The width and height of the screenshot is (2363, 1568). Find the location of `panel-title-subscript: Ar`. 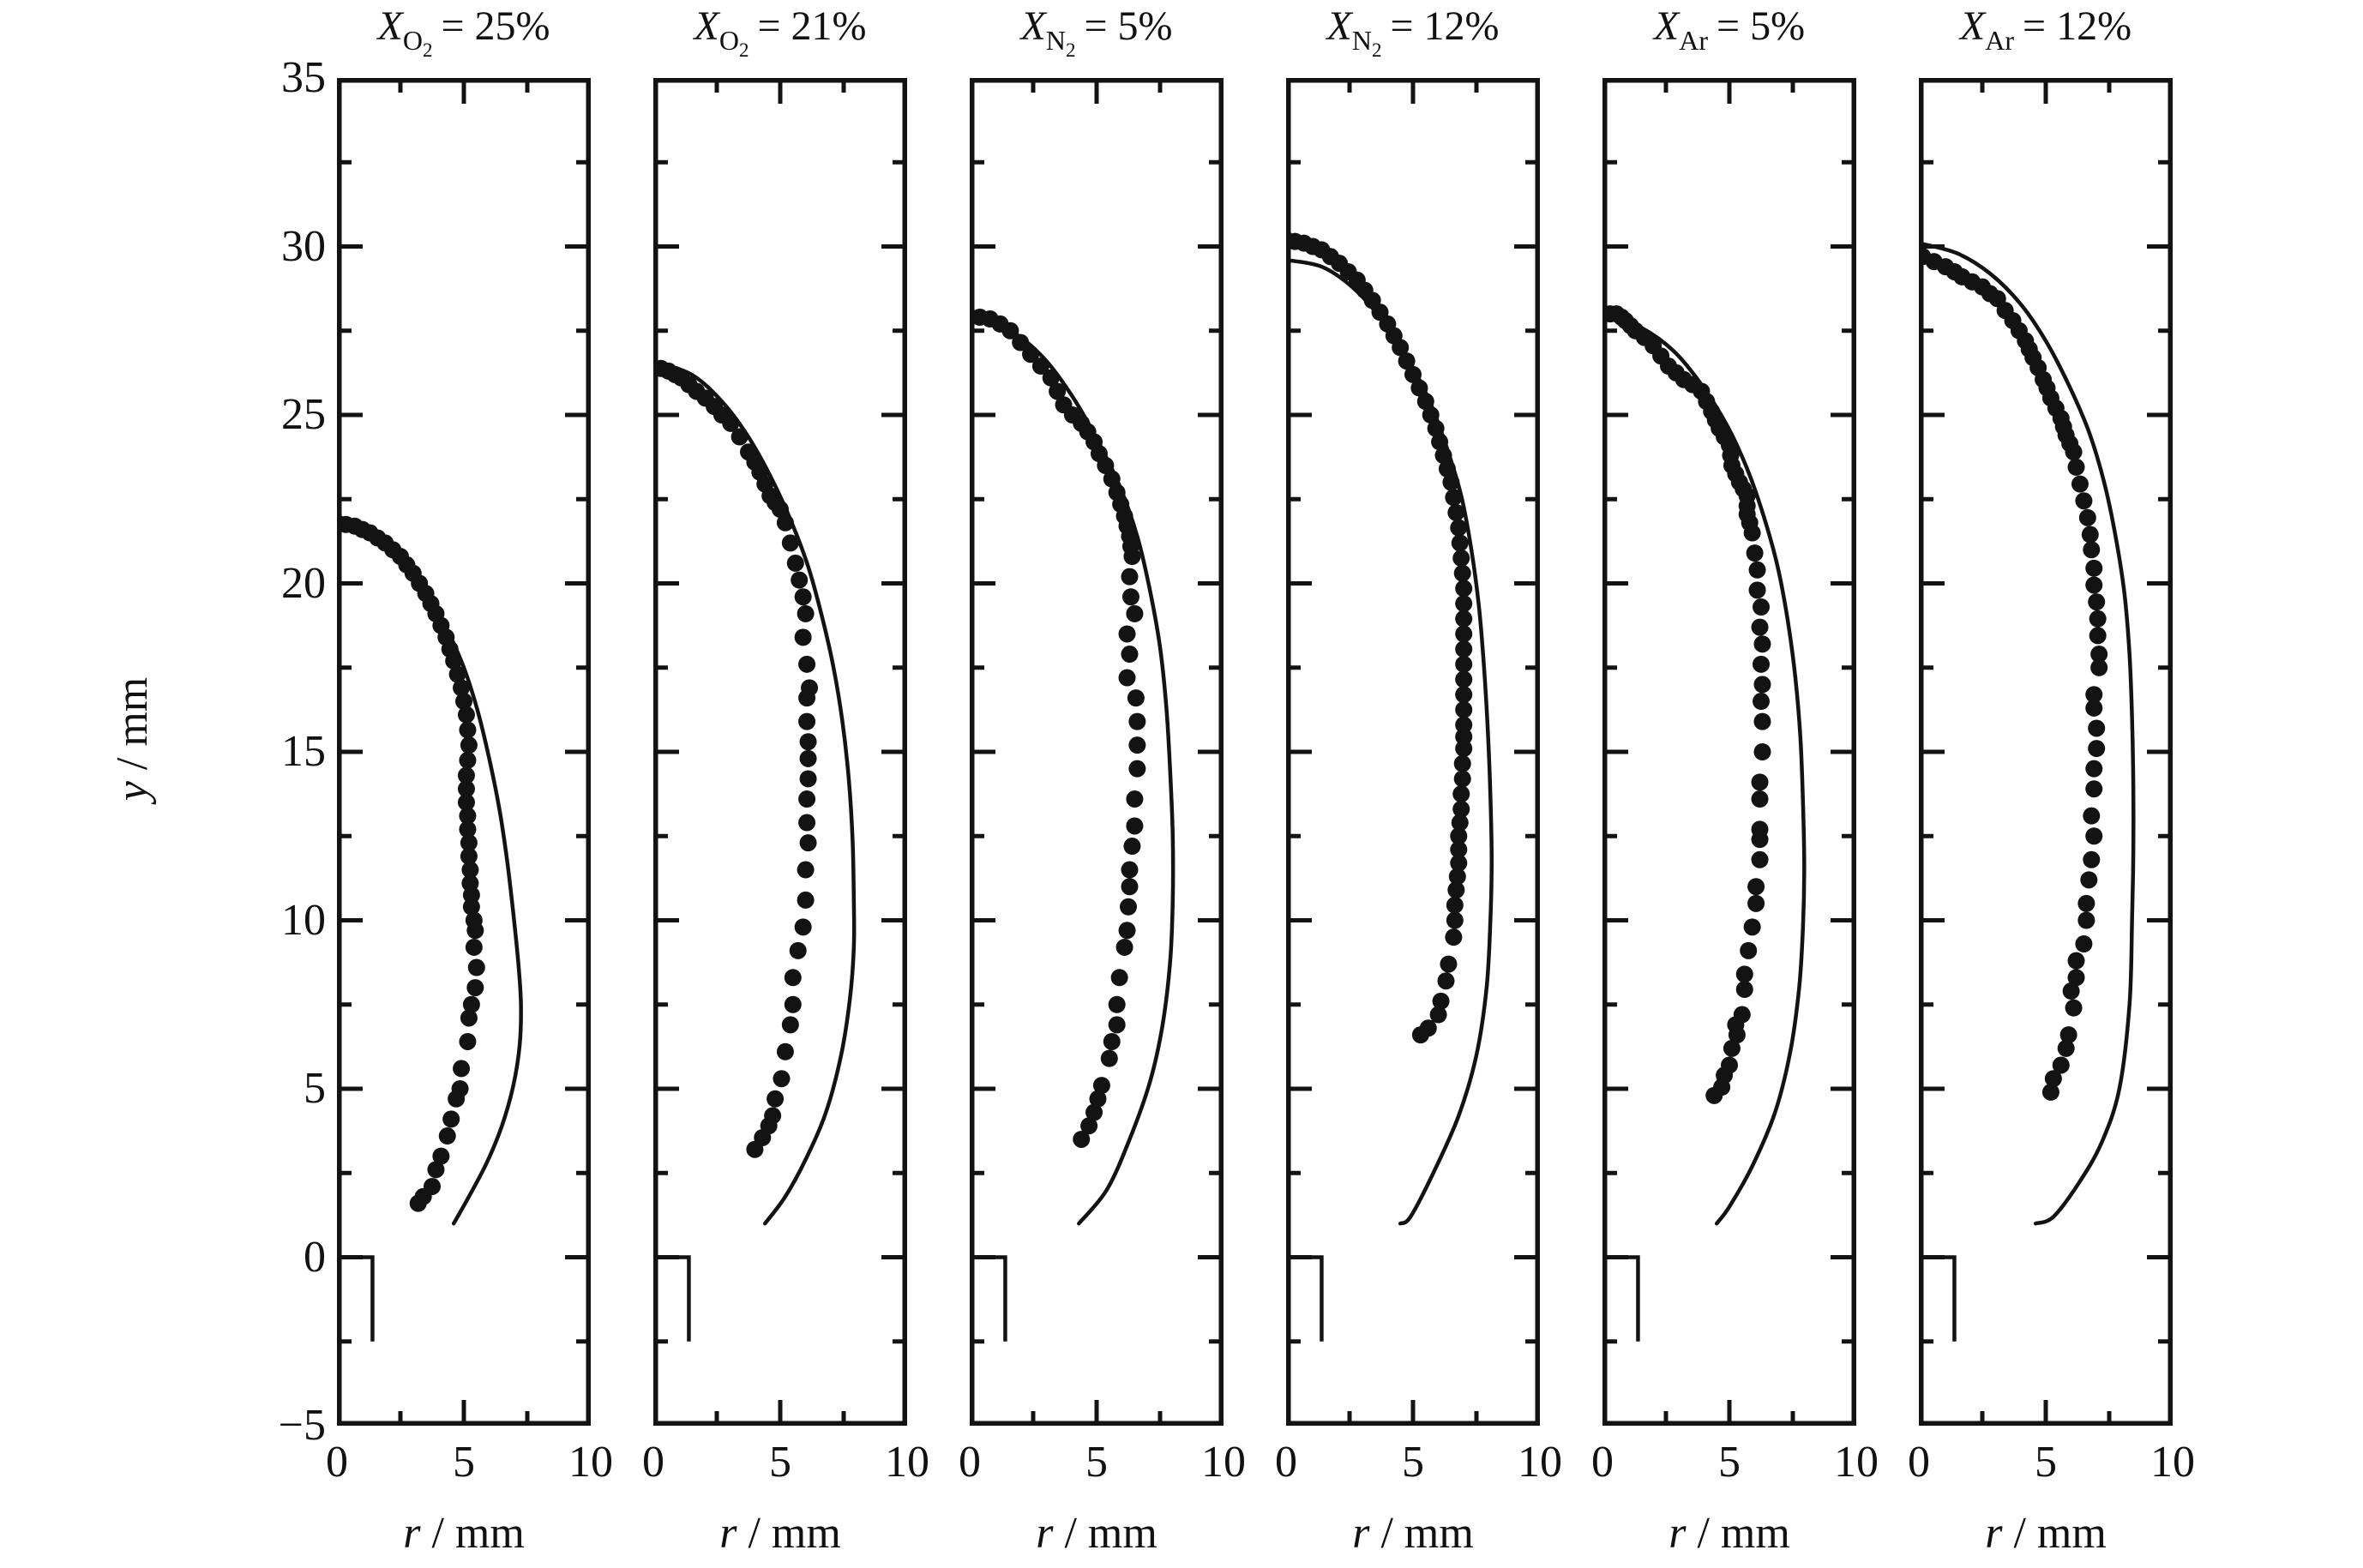

panel-title-subscript: Ar is located at coordinates (2000, 40).